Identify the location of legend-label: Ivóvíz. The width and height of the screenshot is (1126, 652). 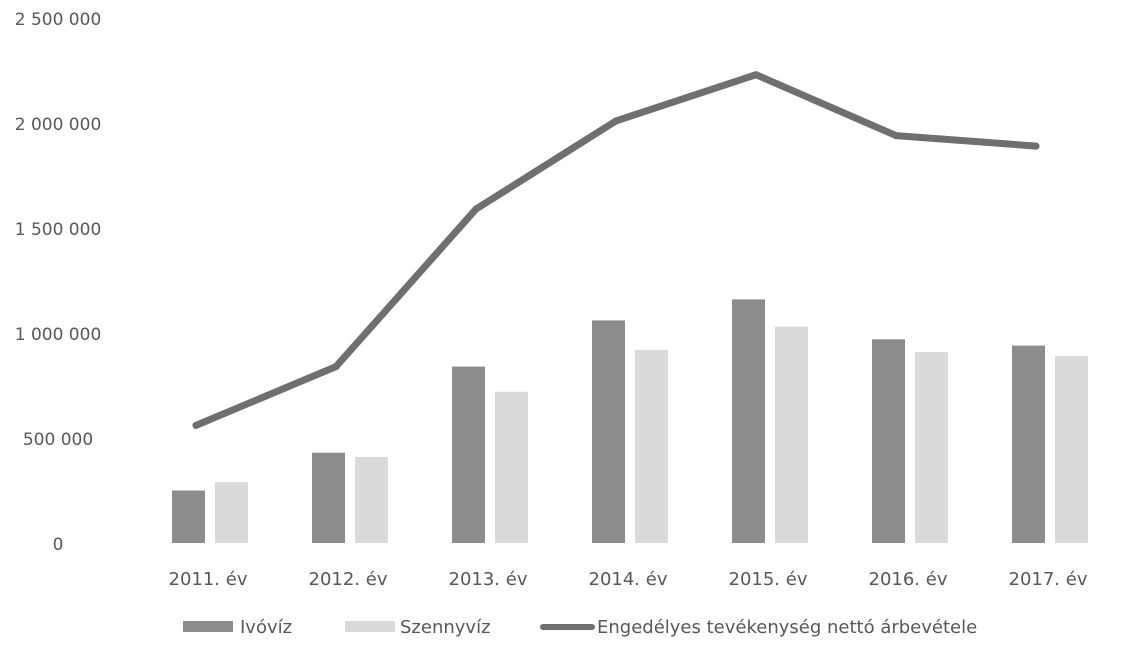
(266, 627).